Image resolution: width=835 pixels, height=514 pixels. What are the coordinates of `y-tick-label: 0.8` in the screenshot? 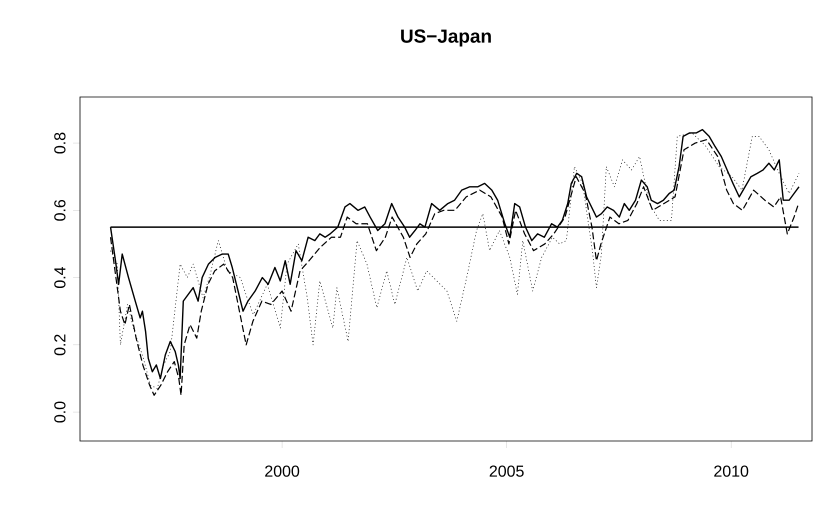 It's located at (60, 143).